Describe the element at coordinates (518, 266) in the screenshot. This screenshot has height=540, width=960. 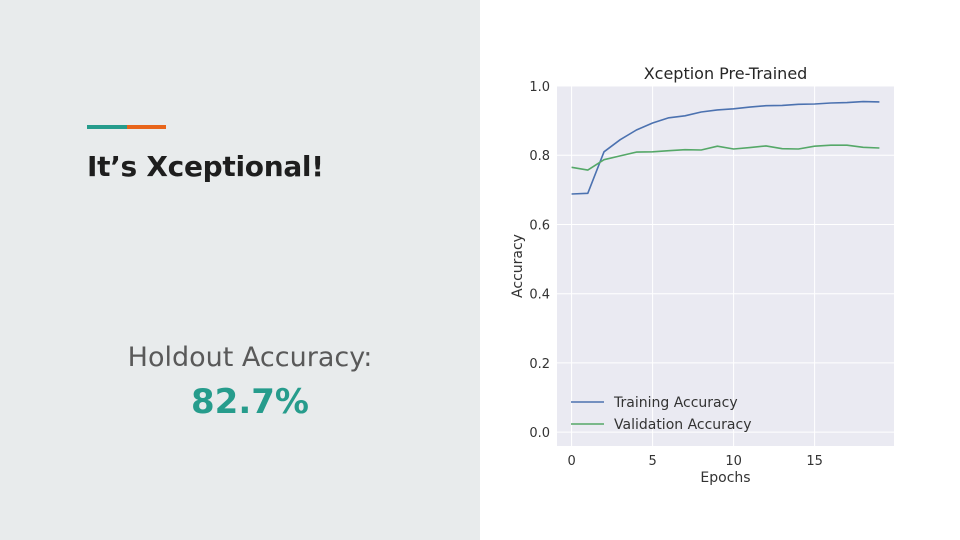
I see `y-axis-label: Accuracy` at that location.